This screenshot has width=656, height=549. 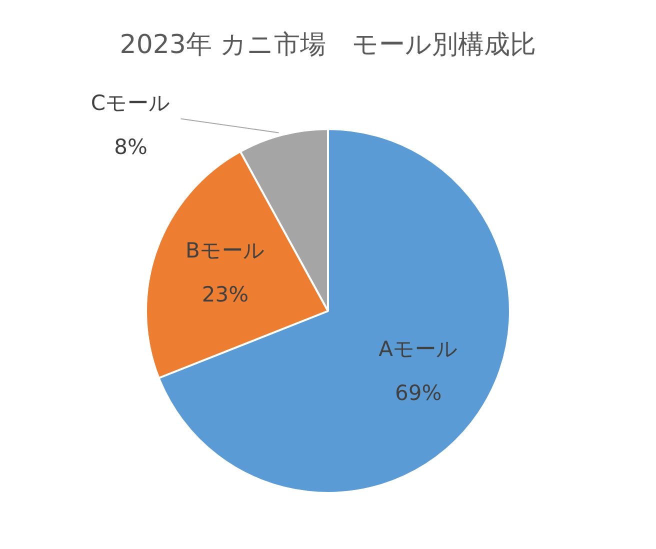 I want to click on data-label: 69%, so click(x=418, y=392).